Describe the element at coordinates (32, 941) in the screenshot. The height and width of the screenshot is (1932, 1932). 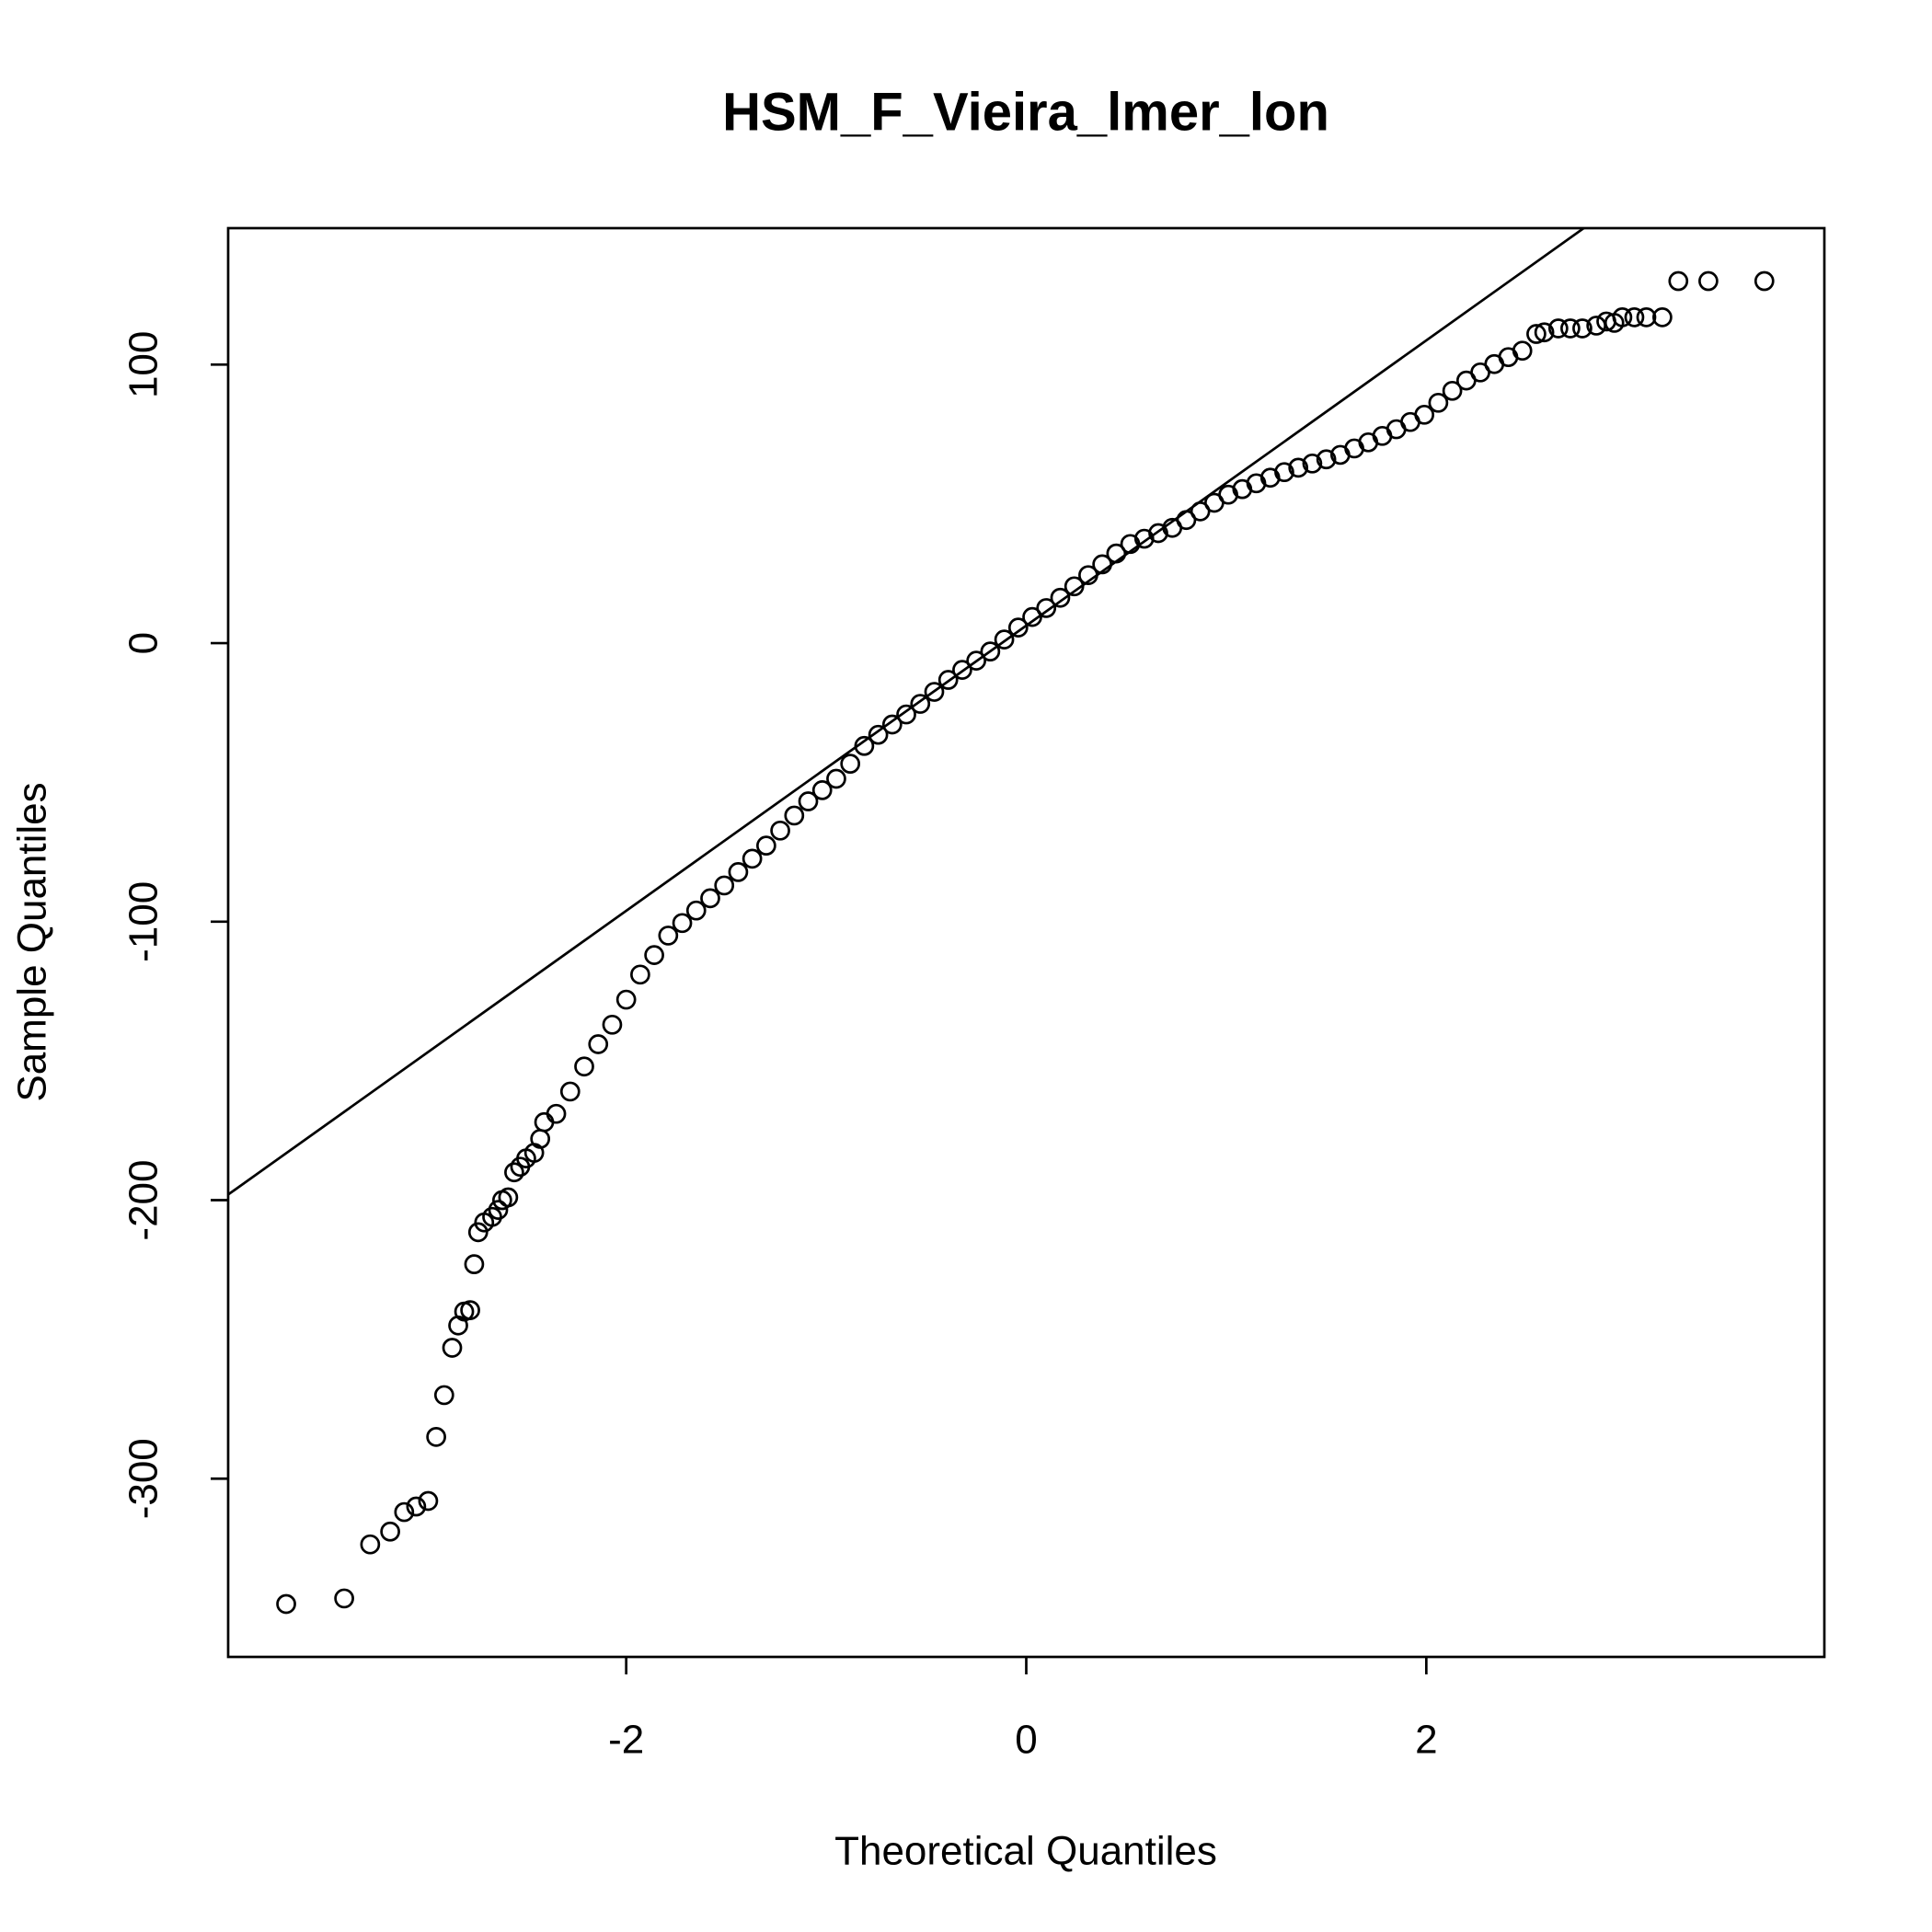
I see `y-axis-label: Sample Quantiles` at that location.